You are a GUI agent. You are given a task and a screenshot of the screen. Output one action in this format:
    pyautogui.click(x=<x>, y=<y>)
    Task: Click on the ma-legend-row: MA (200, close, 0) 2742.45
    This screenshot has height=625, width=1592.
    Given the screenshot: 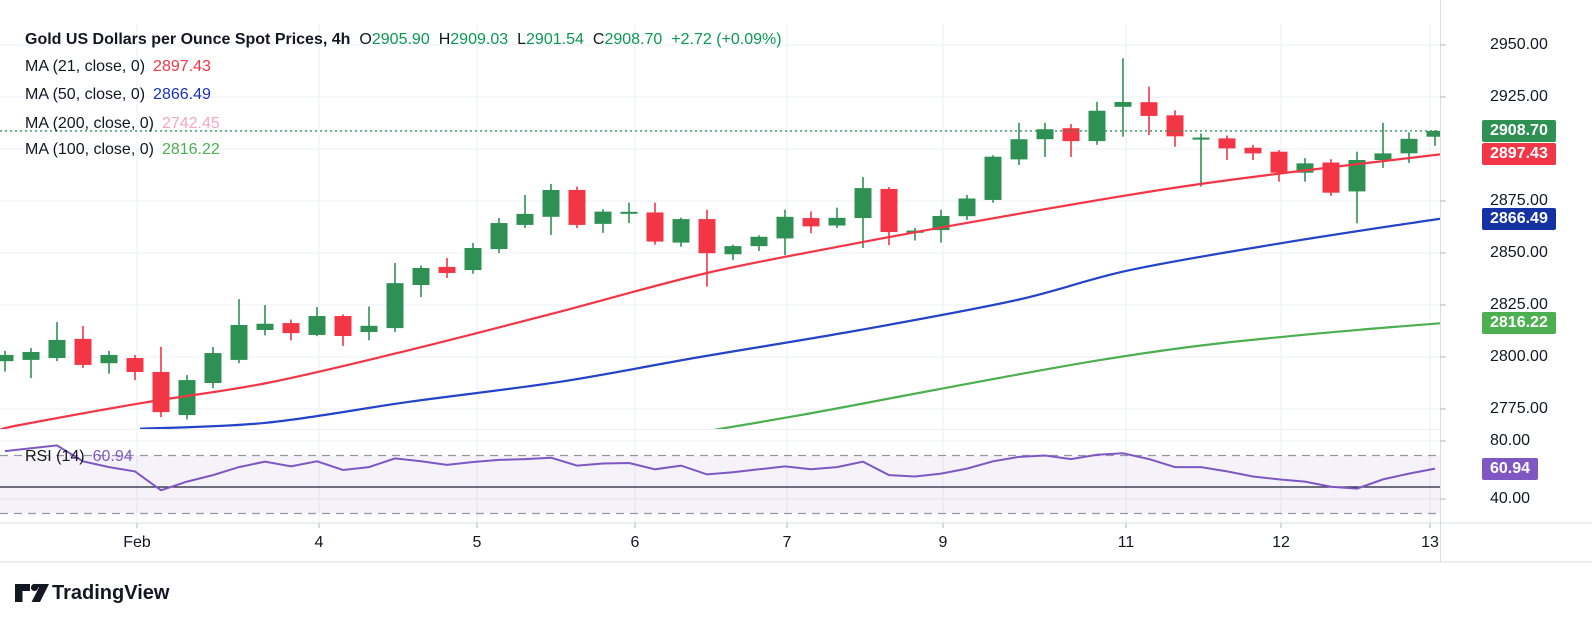 What is the action you would take?
    pyautogui.click(x=122, y=124)
    